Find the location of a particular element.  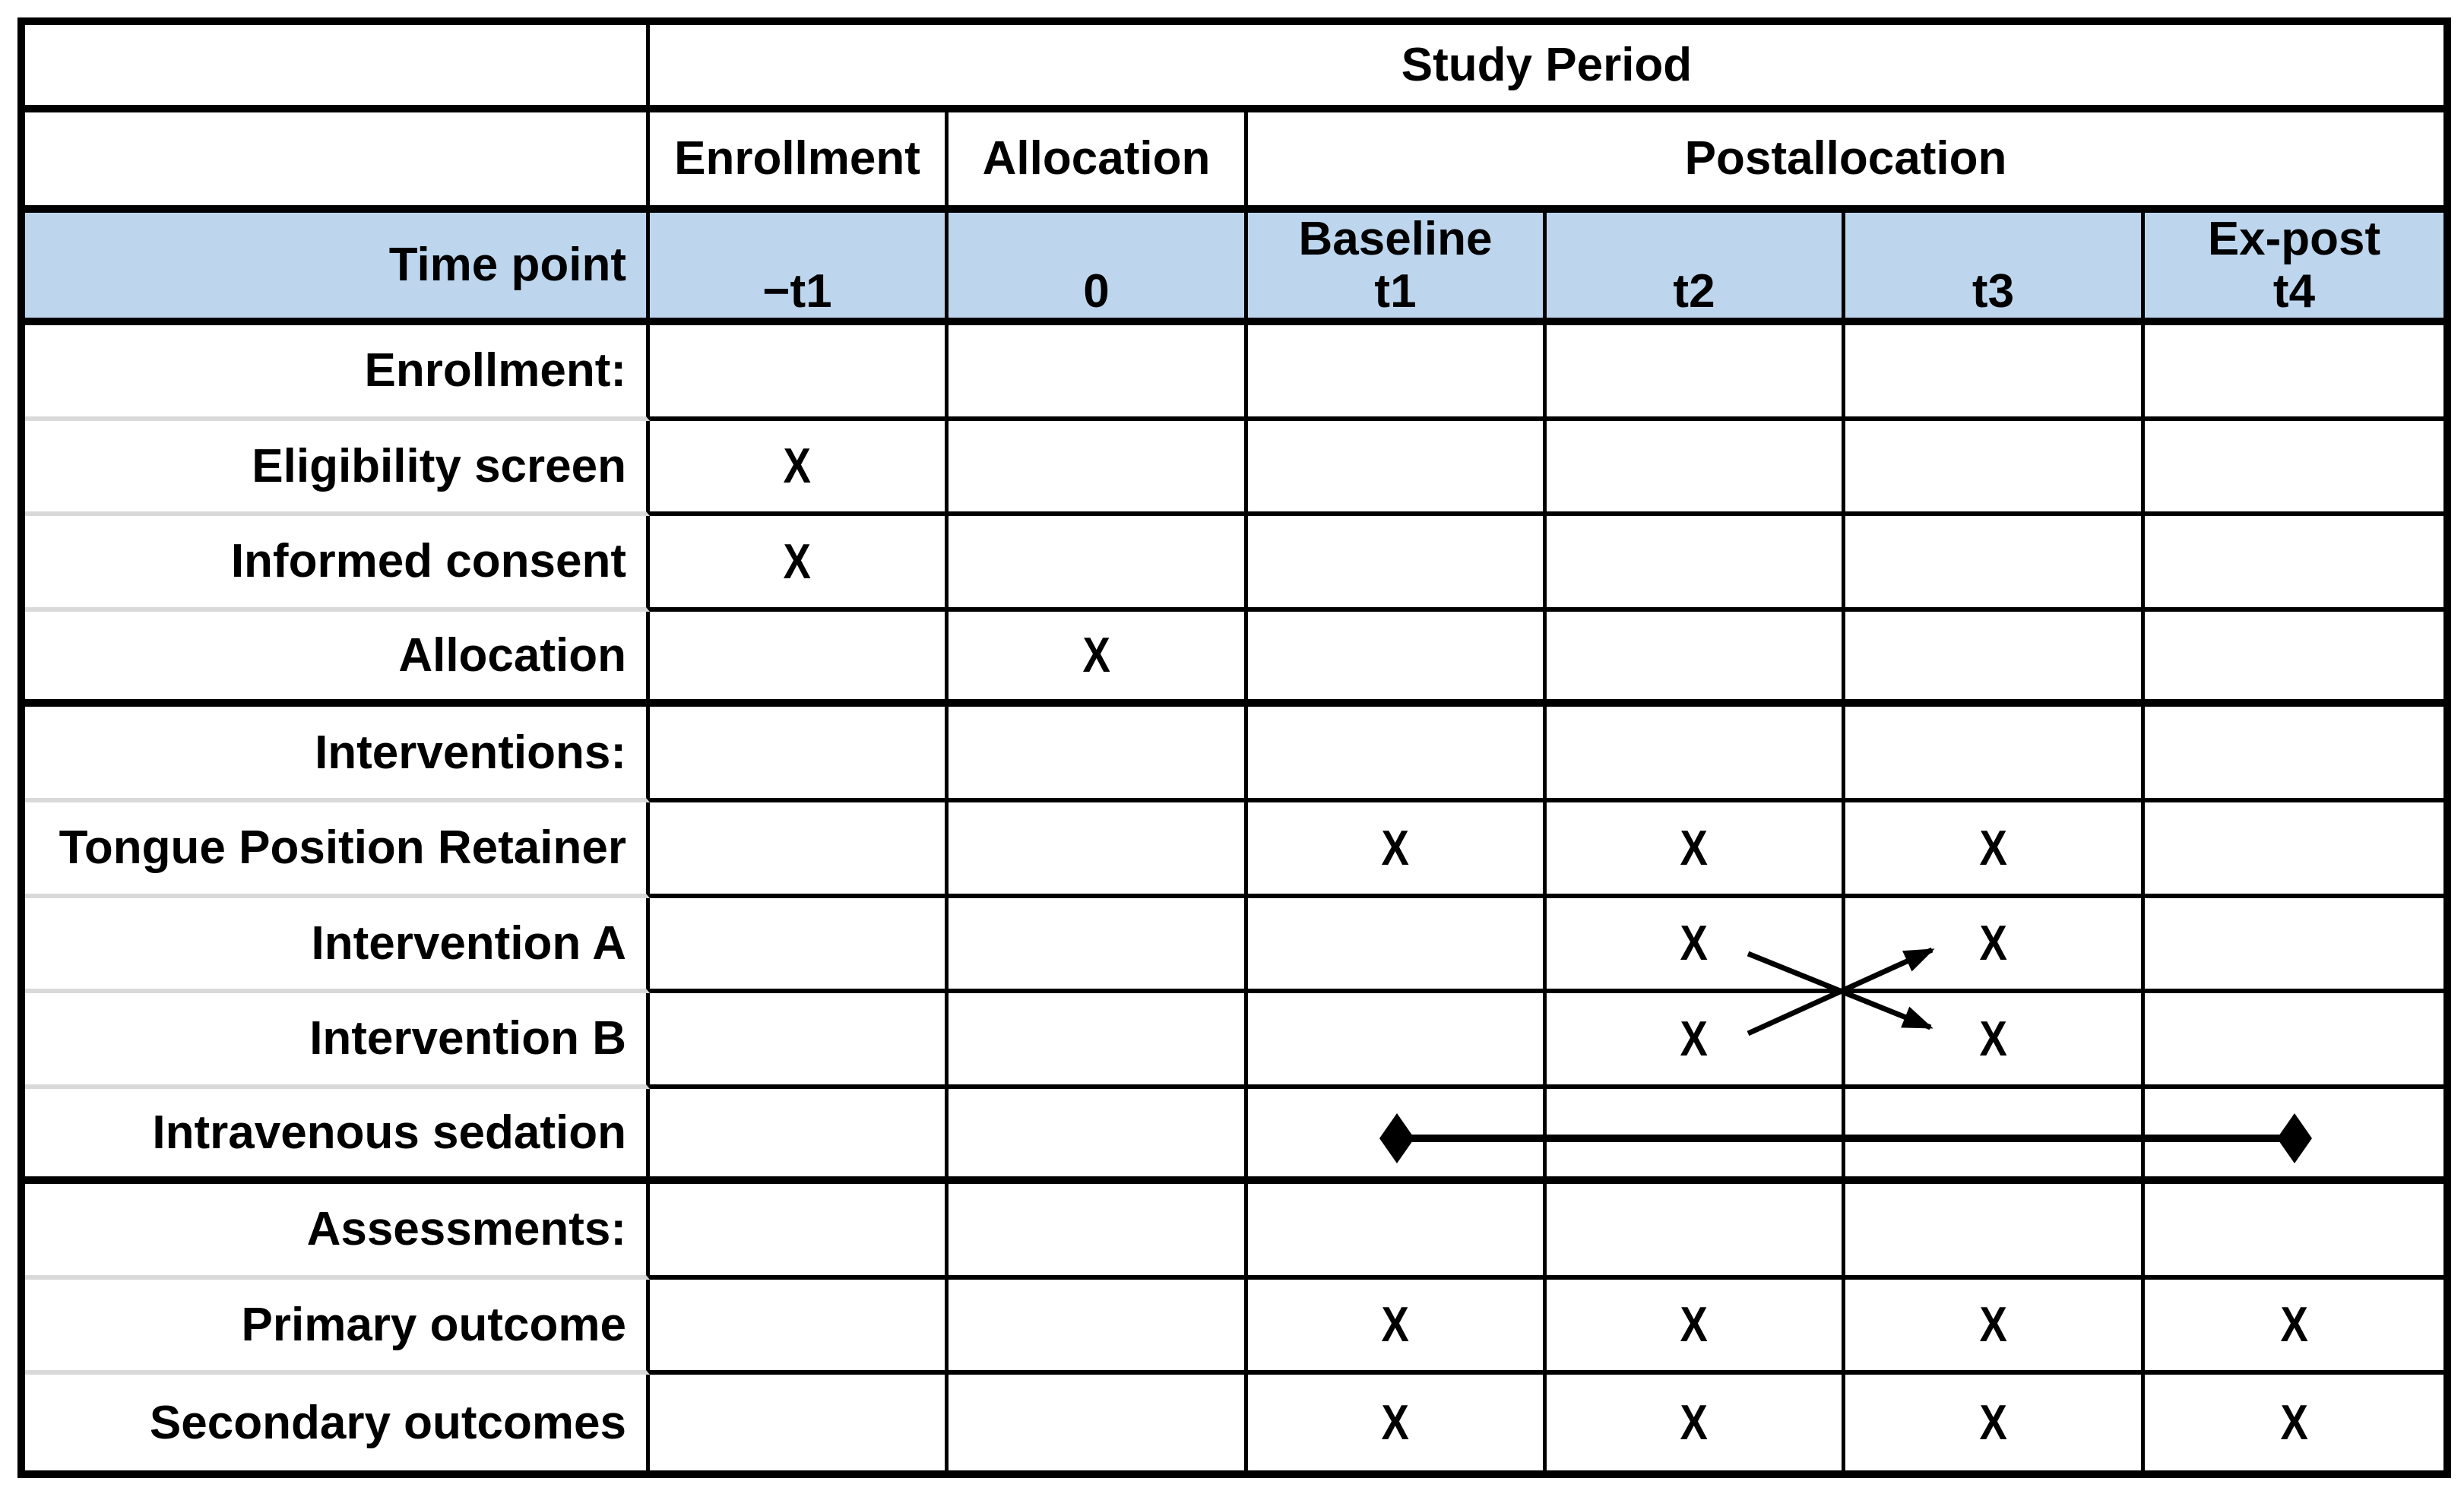

time-point-col-t2: t2 is located at coordinates (1696, 269).